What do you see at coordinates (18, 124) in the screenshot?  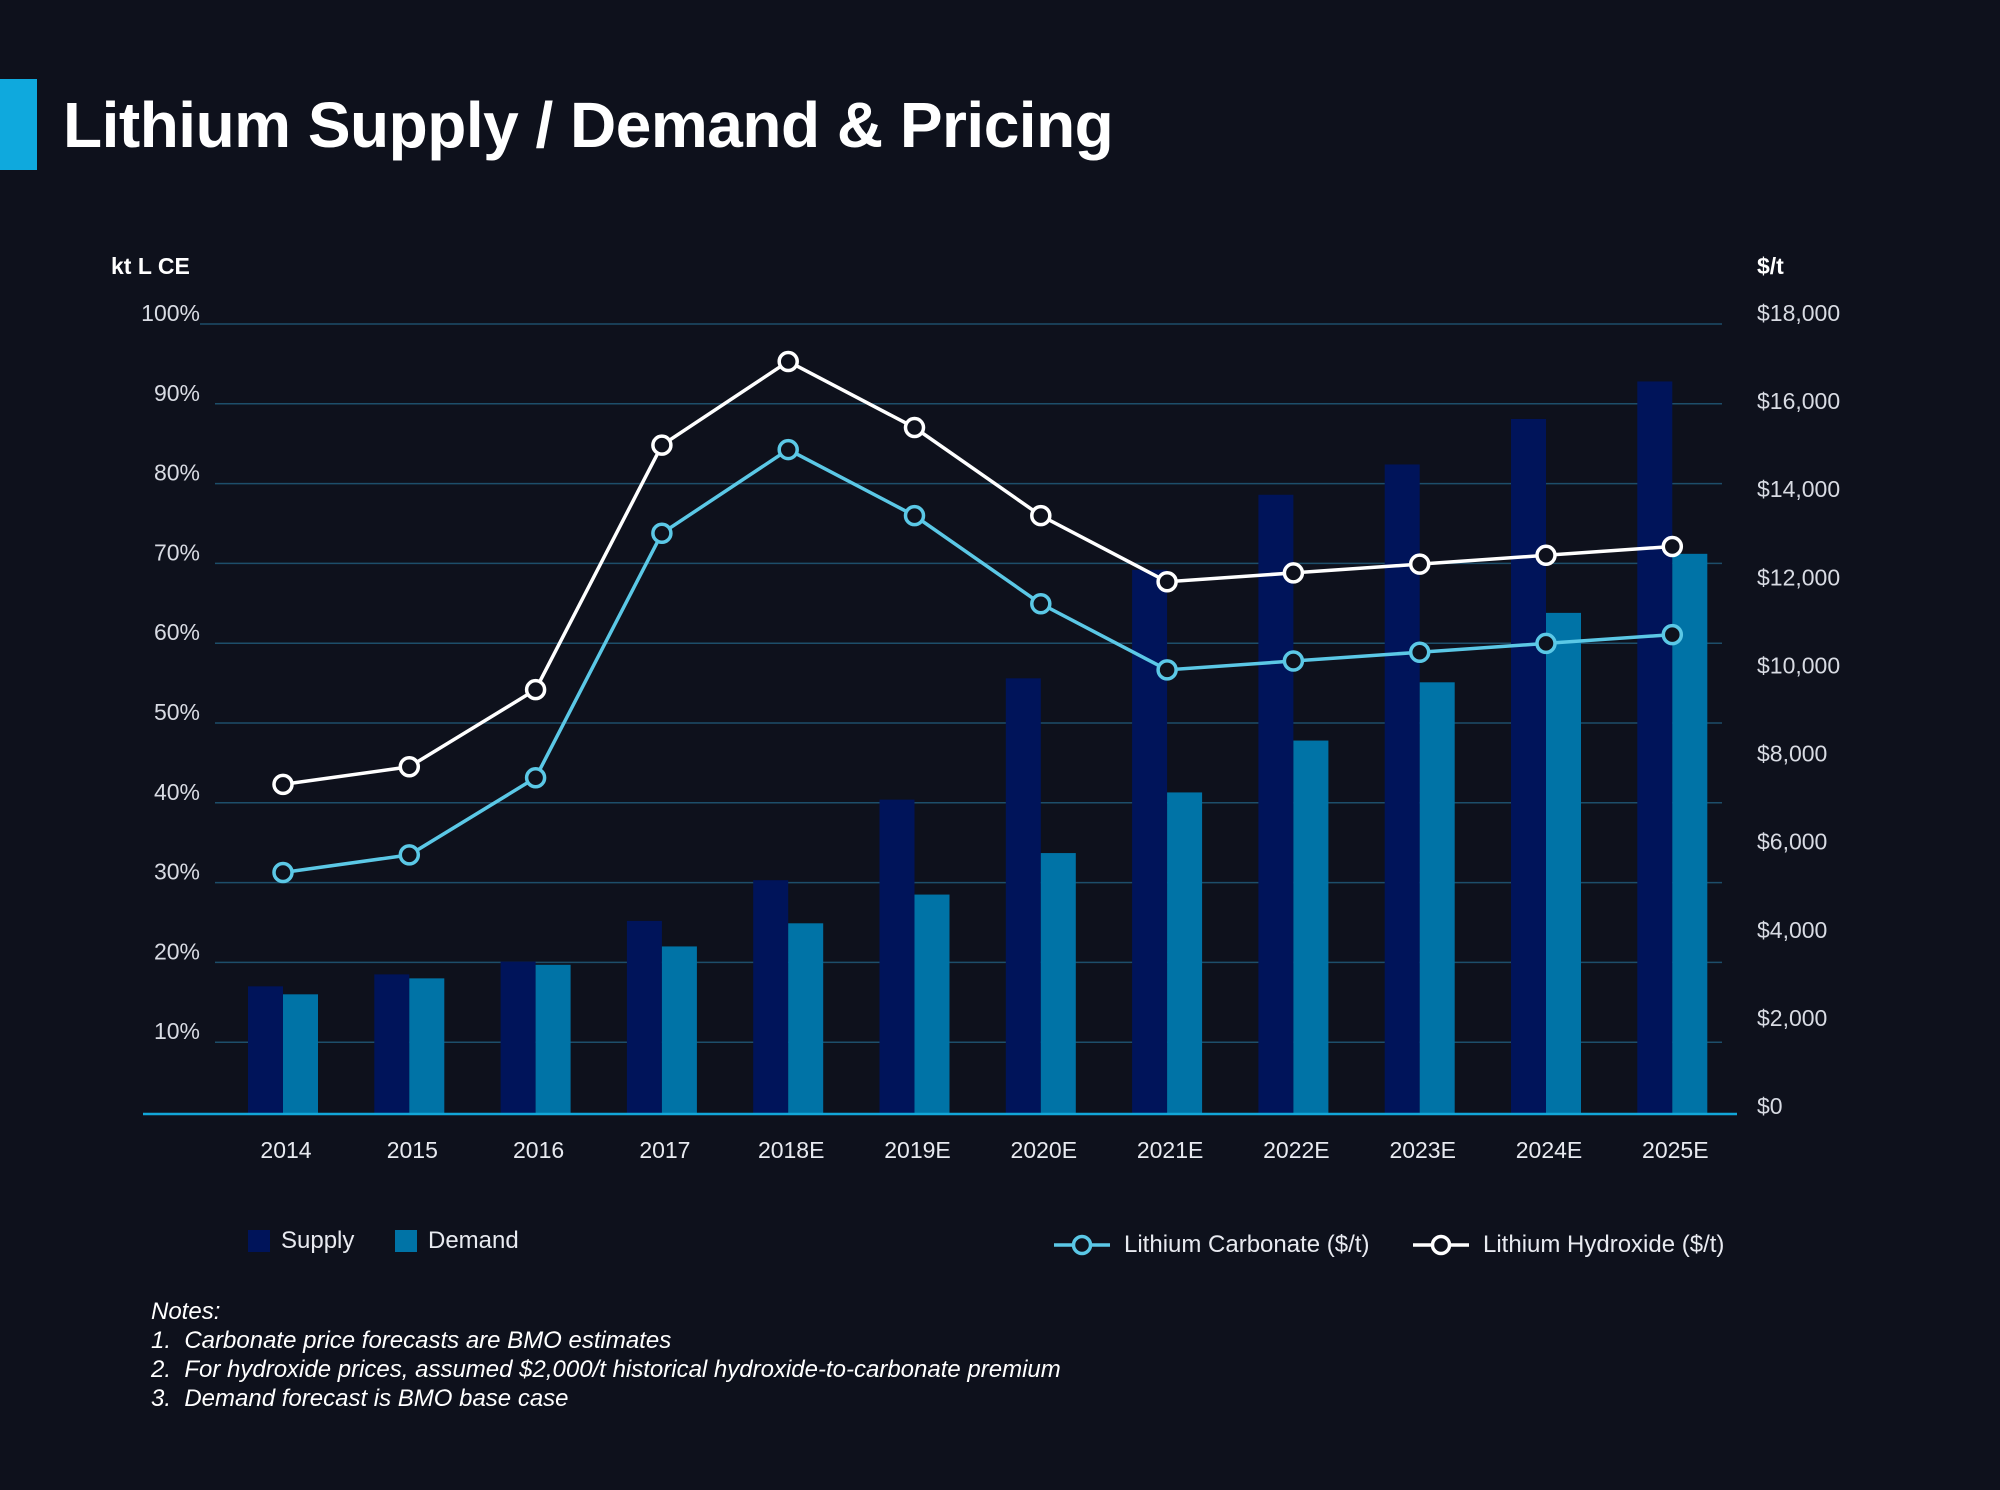 I see `title-accent-bar` at bounding box center [18, 124].